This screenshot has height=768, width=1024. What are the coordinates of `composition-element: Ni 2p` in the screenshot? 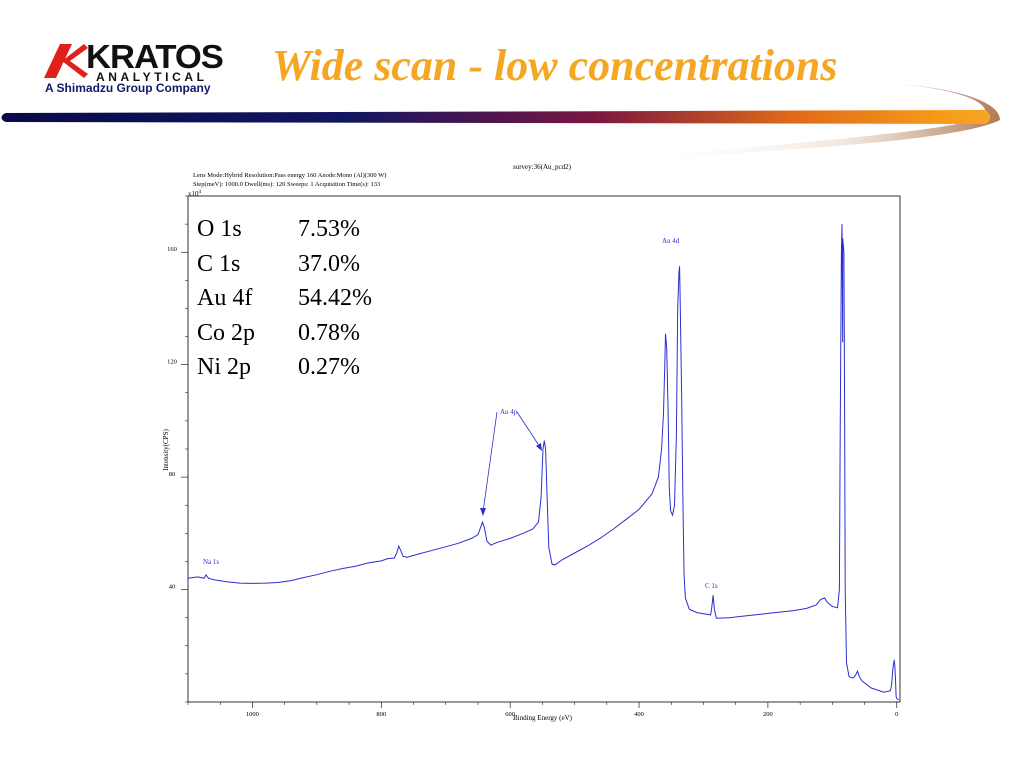 It's located at (224, 367).